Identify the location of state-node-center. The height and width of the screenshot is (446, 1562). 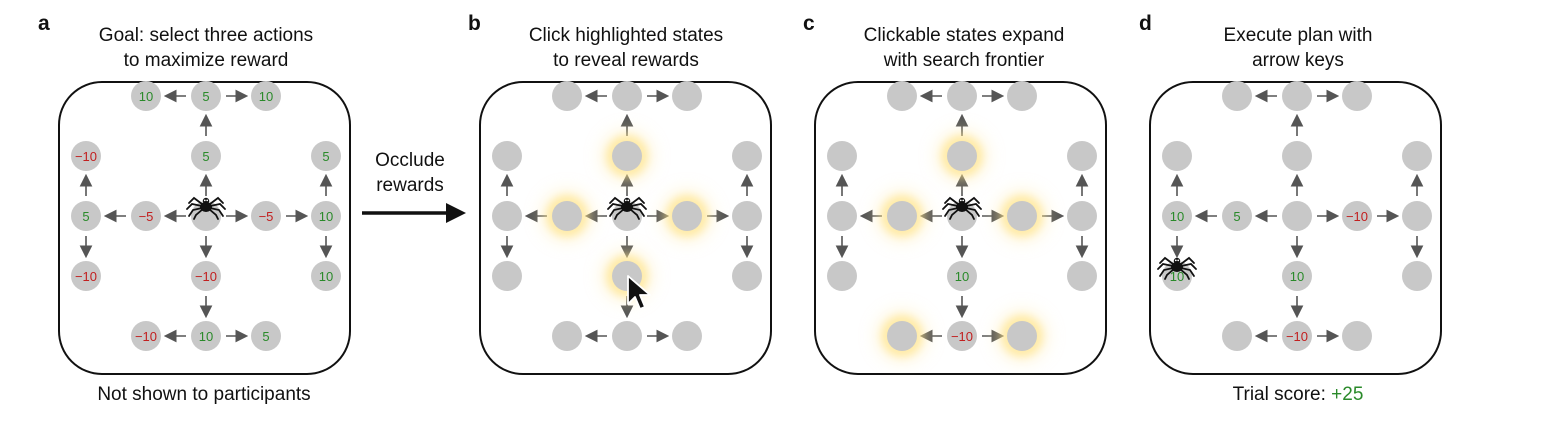
(1297, 216).